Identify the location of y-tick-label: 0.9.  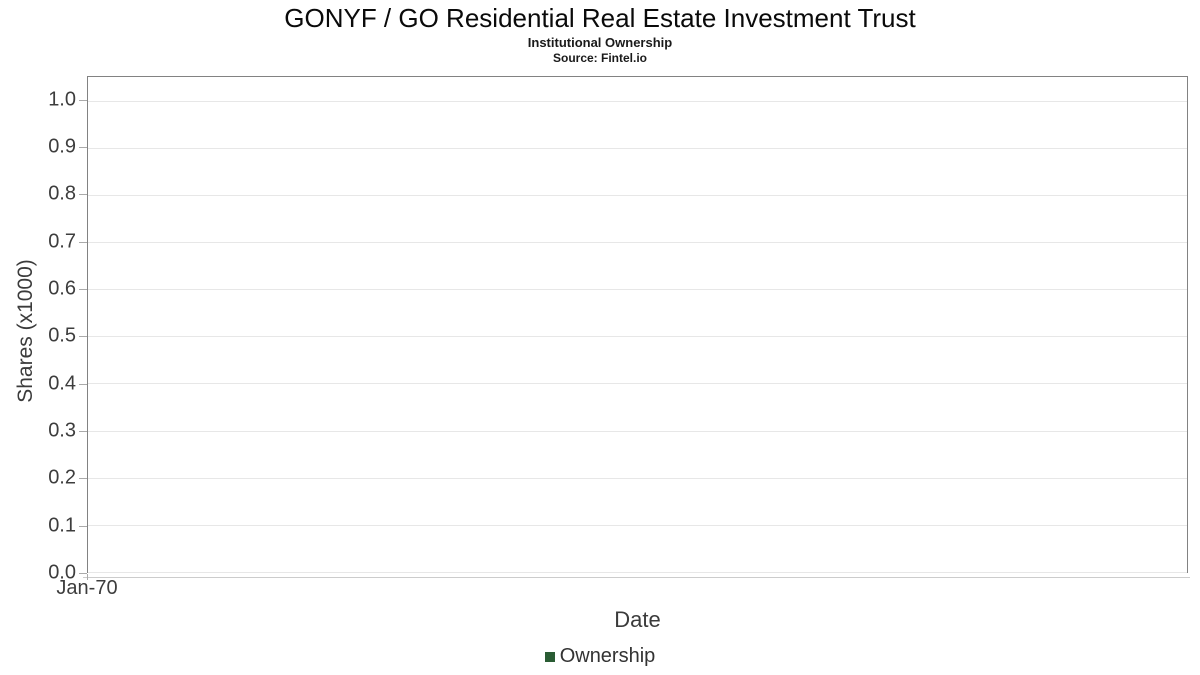
(62, 146).